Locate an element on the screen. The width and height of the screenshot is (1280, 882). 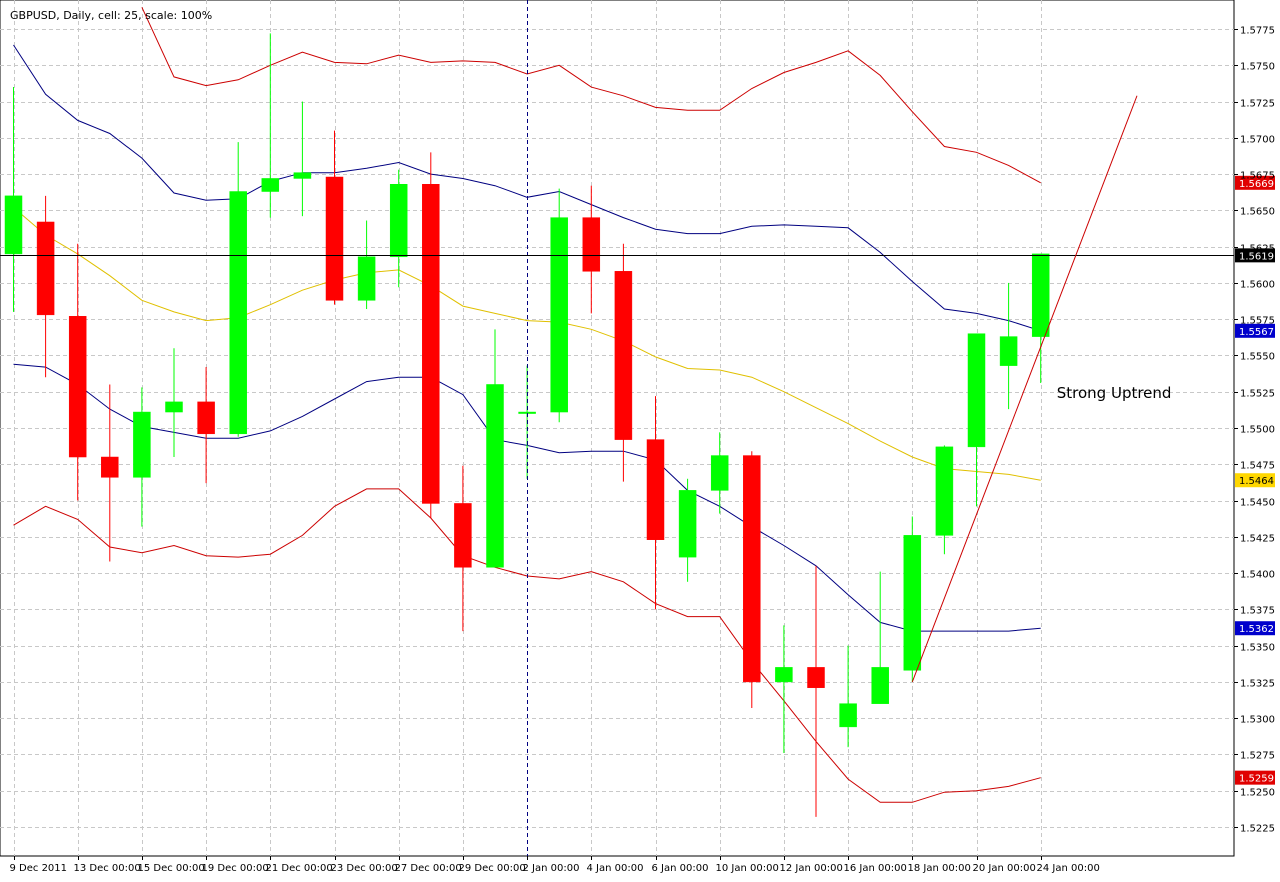
x-tick-label: 18 Jan 00:00 is located at coordinates (939, 868).